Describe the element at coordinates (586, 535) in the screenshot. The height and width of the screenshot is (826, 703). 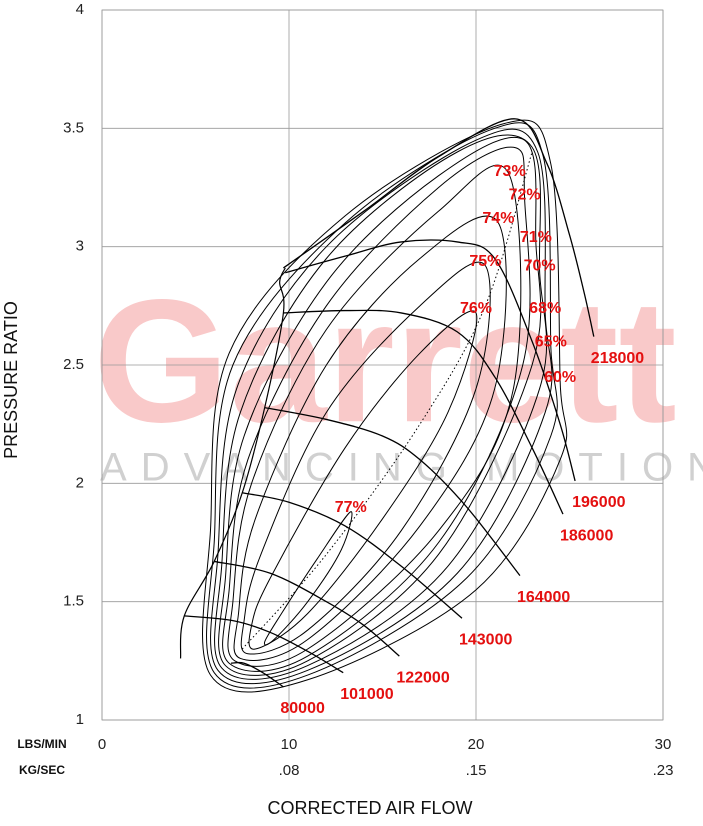
I see `speed-label: 186000` at that location.